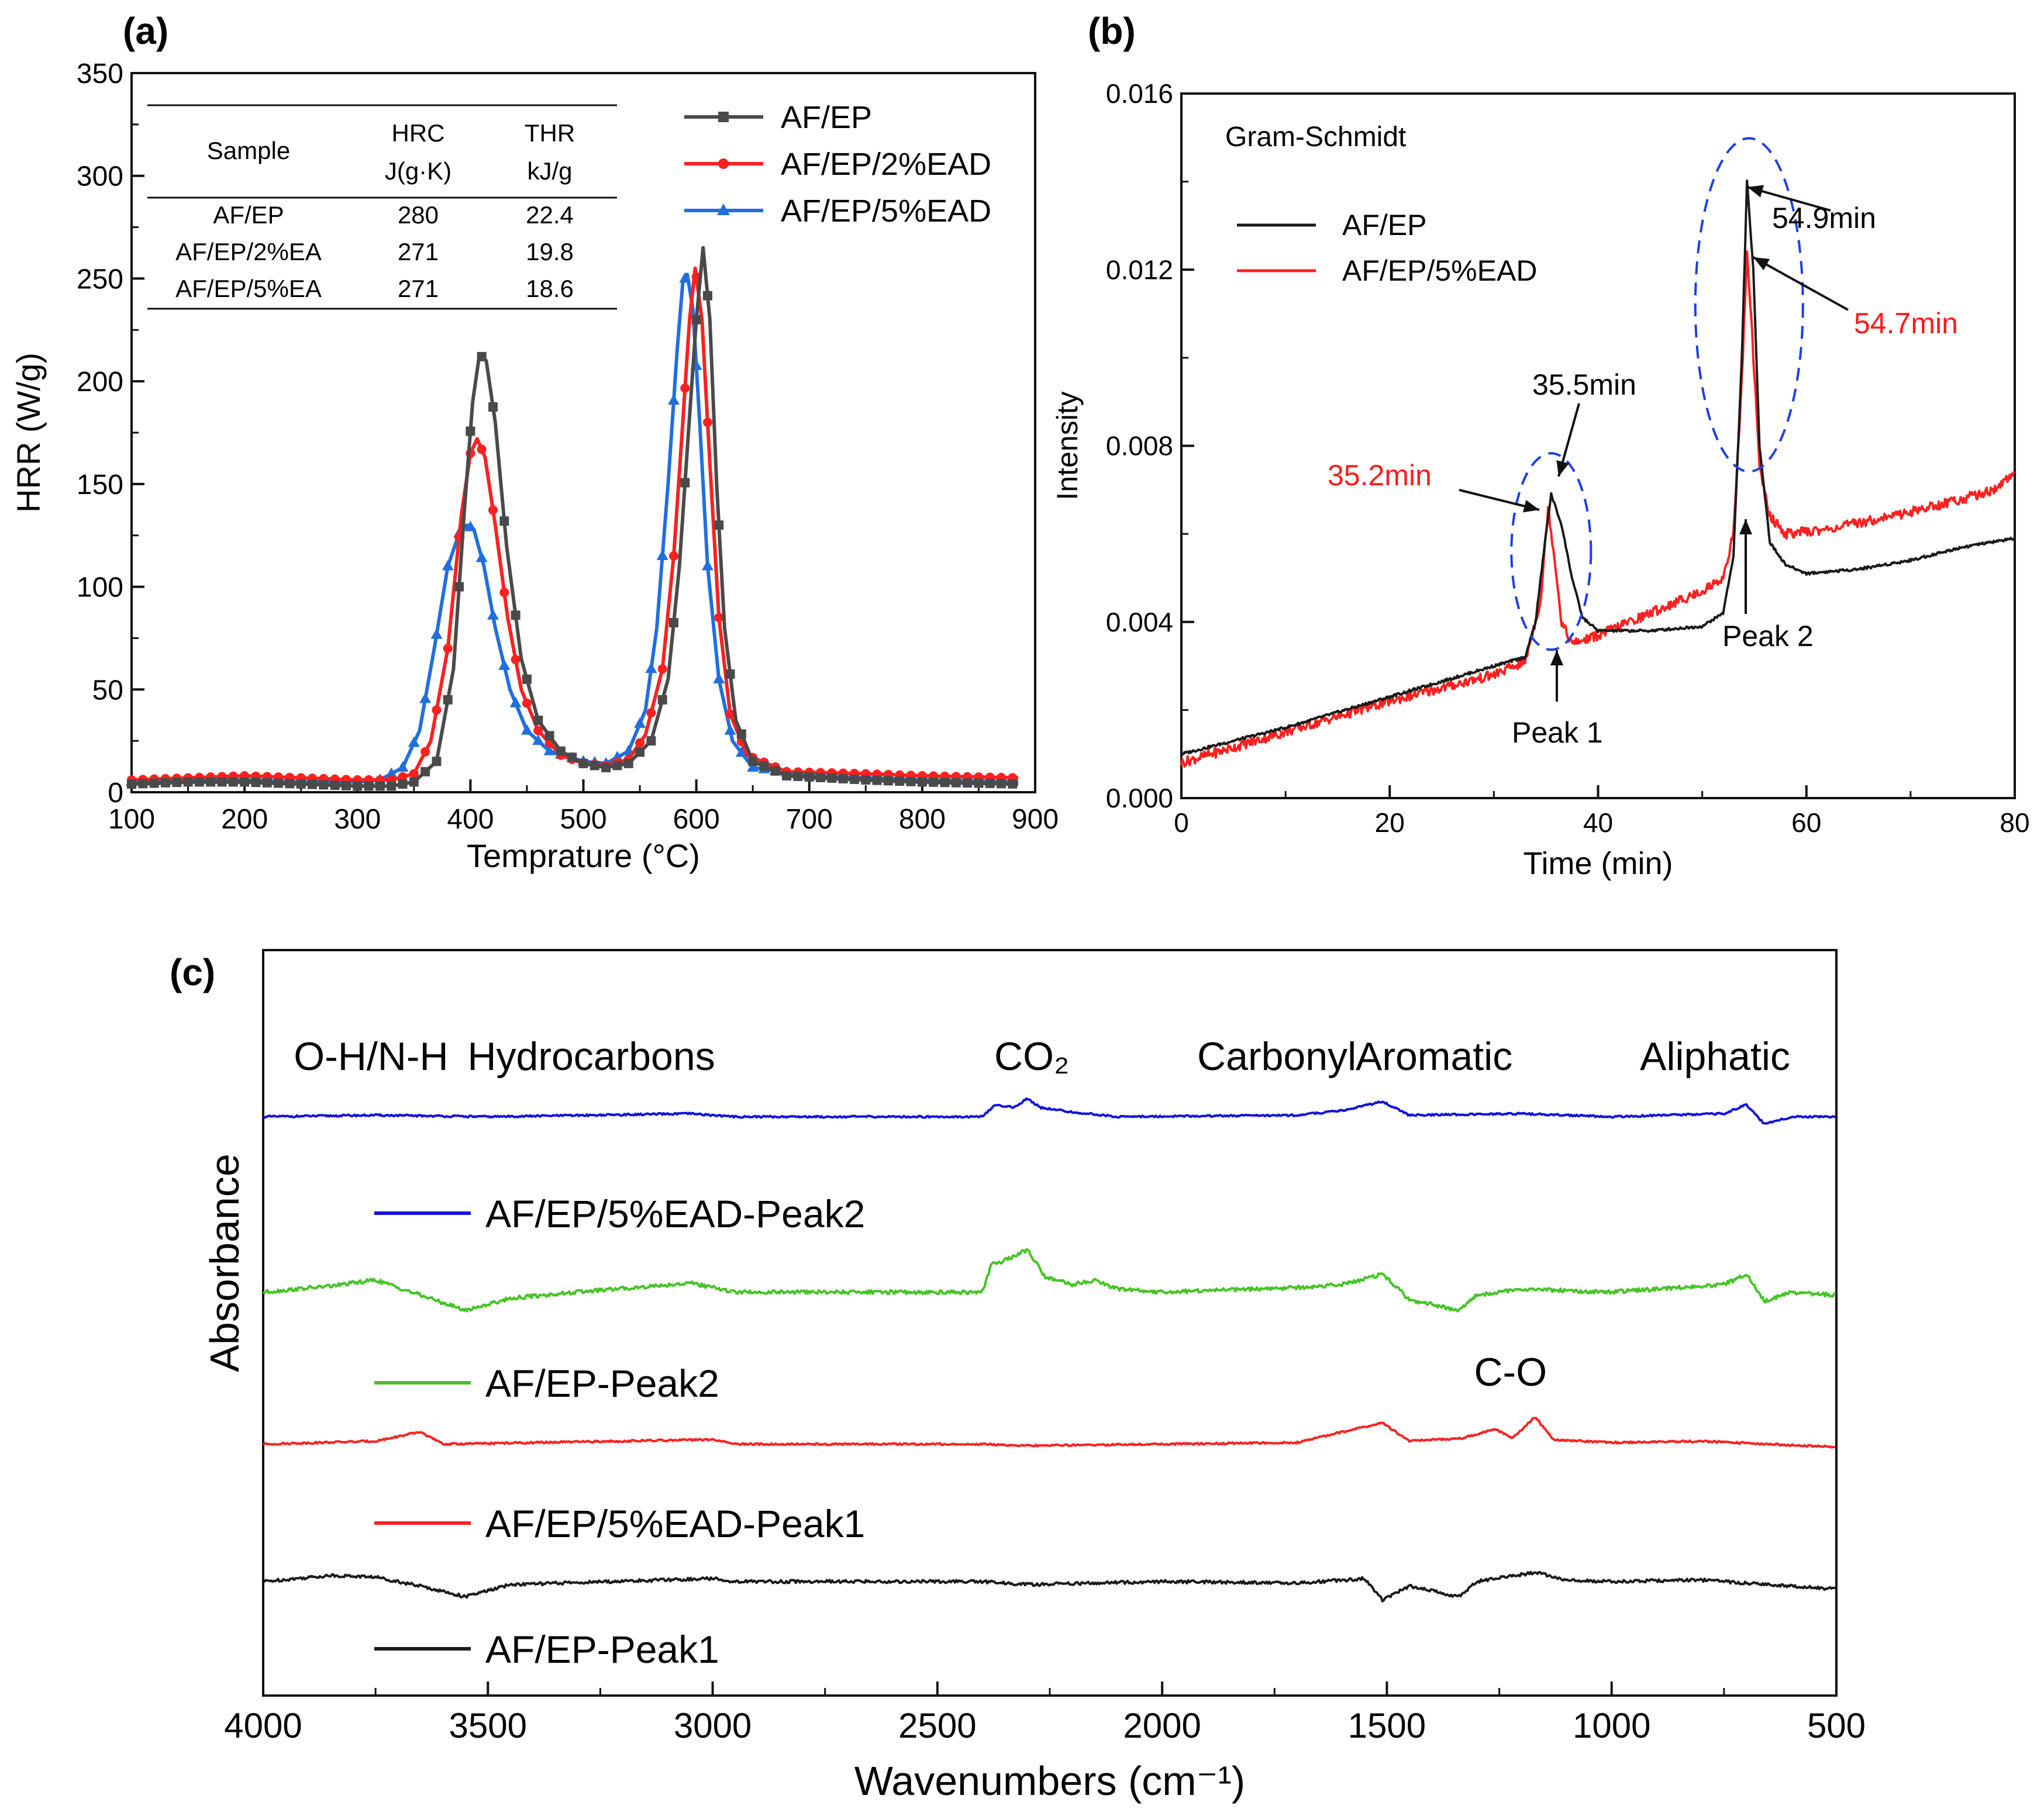  I want to click on x-tick-label: 500, so click(1837, 1725).